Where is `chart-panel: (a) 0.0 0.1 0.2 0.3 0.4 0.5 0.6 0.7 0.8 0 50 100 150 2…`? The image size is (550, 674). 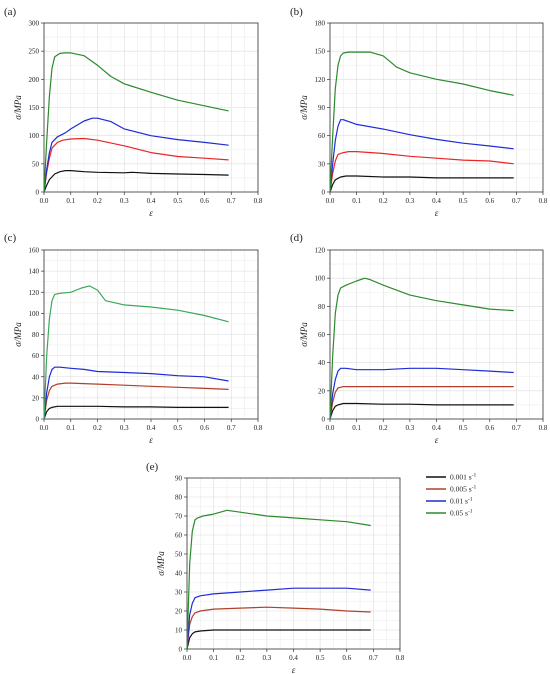 chart-panel: (a) 0.0 0.1 0.2 0.3 0.4 0.5 0.6 0.7 0.8 0 50 100 150 2… is located at coordinates (133, 112).